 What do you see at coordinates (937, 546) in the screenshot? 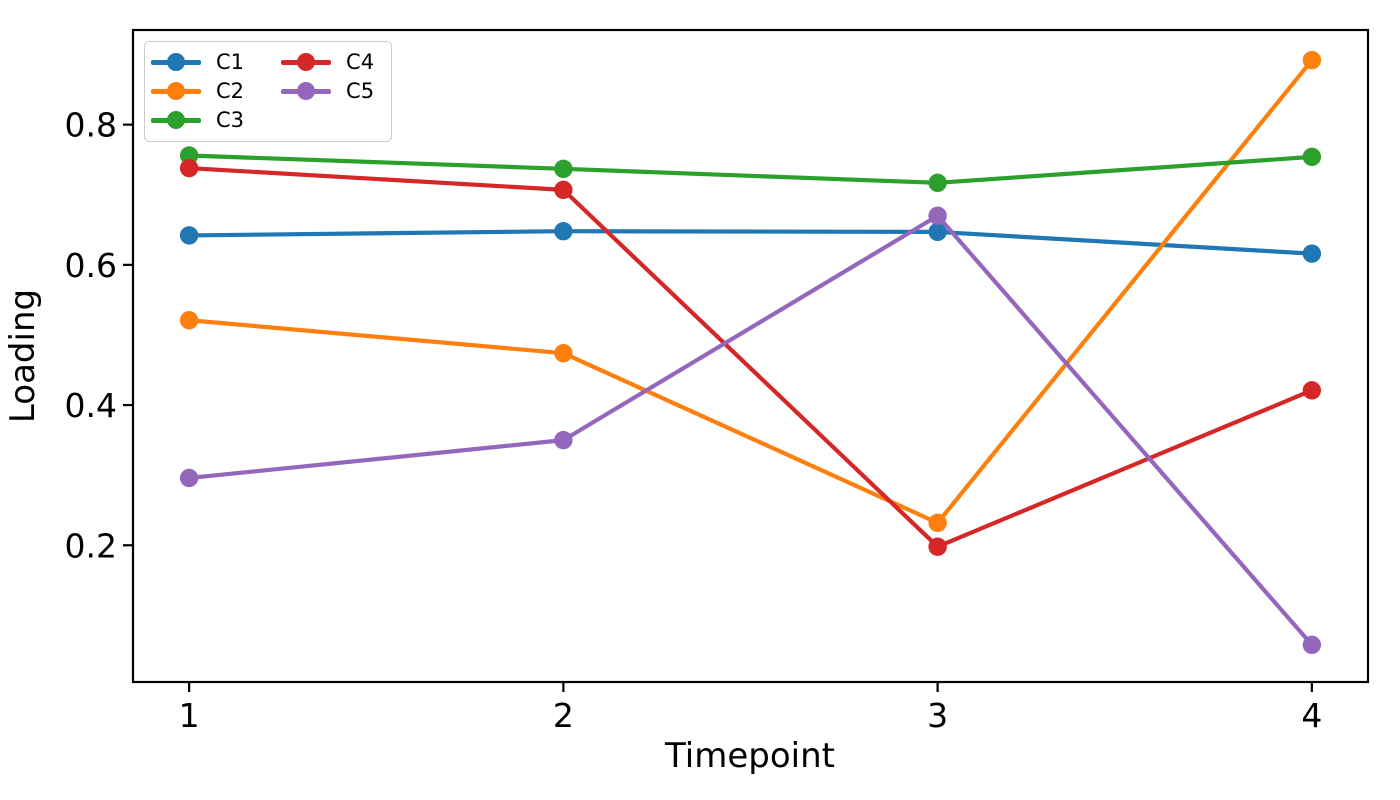
I see `data-point-C4-t3` at bounding box center [937, 546].